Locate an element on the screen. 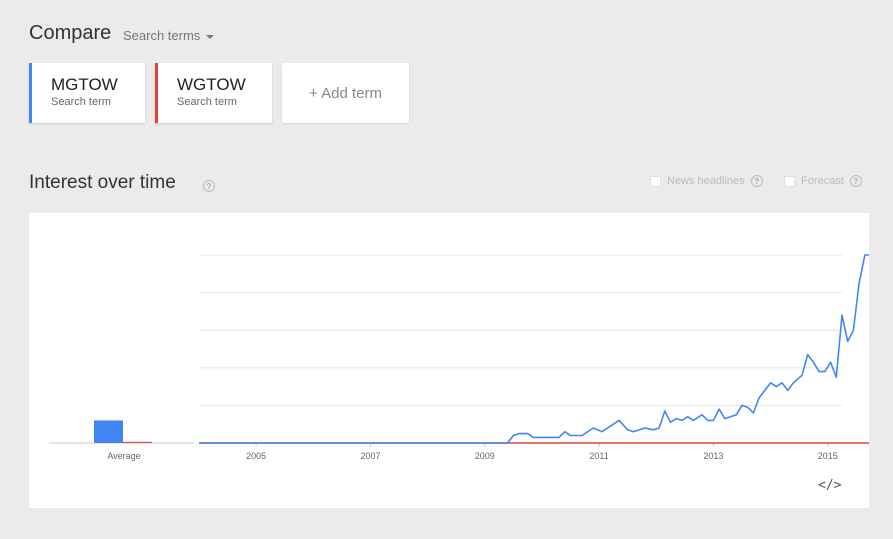 Image resolution: width=893 pixels, height=539 pixels. average-label: Average is located at coordinates (123, 456).